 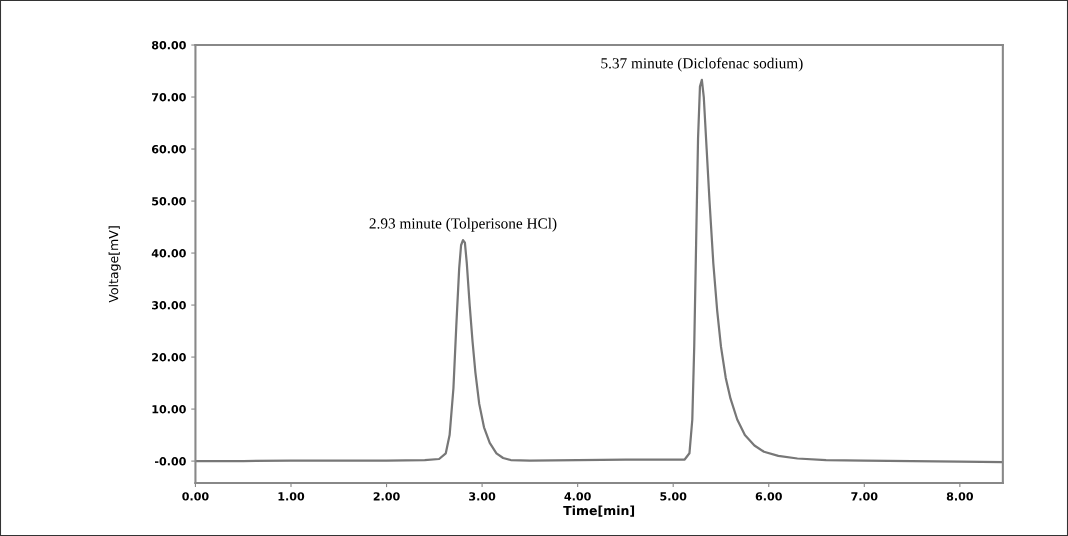 What do you see at coordinates (169, 409) in the screenshot?
I see `y-tick-label: 10.00` at bounding box center [169, 409].